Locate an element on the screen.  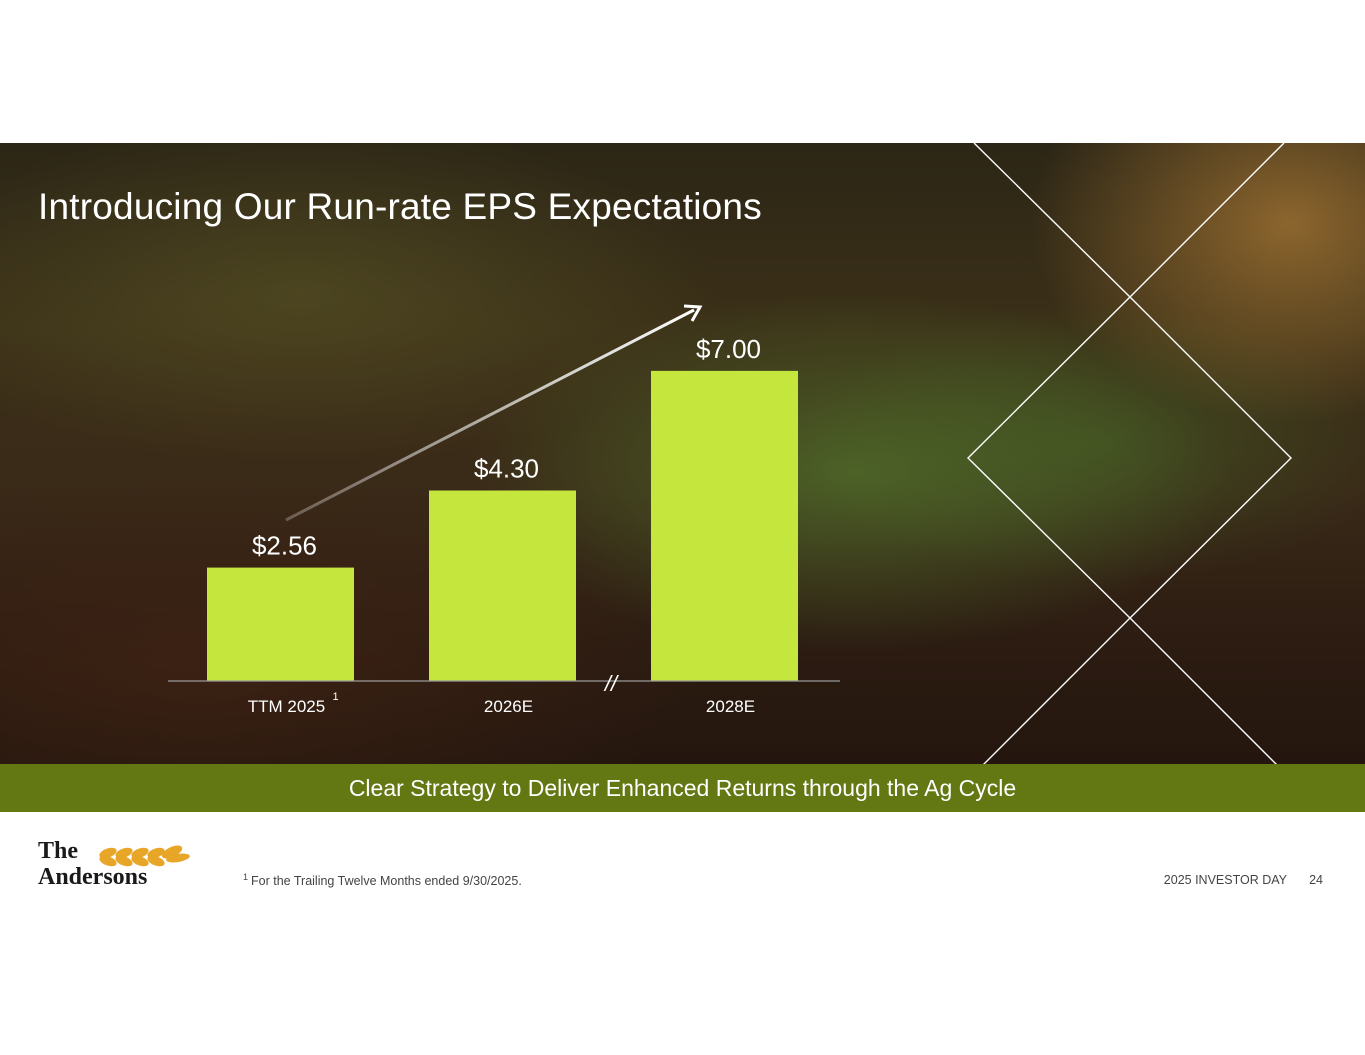
event-label: 2025 INVESTOR DAY is located at coordinates (1225, 880).